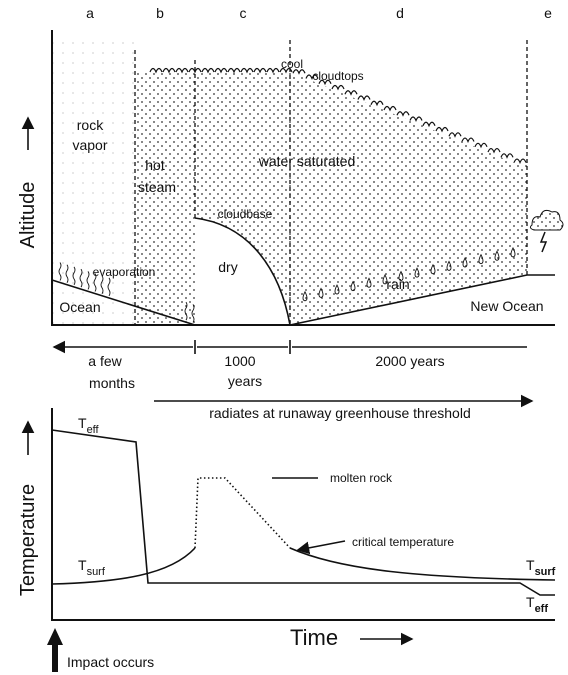  Describe the element at coordinates (112, 383) in the screenshot. I see `span-label: months` at that location.